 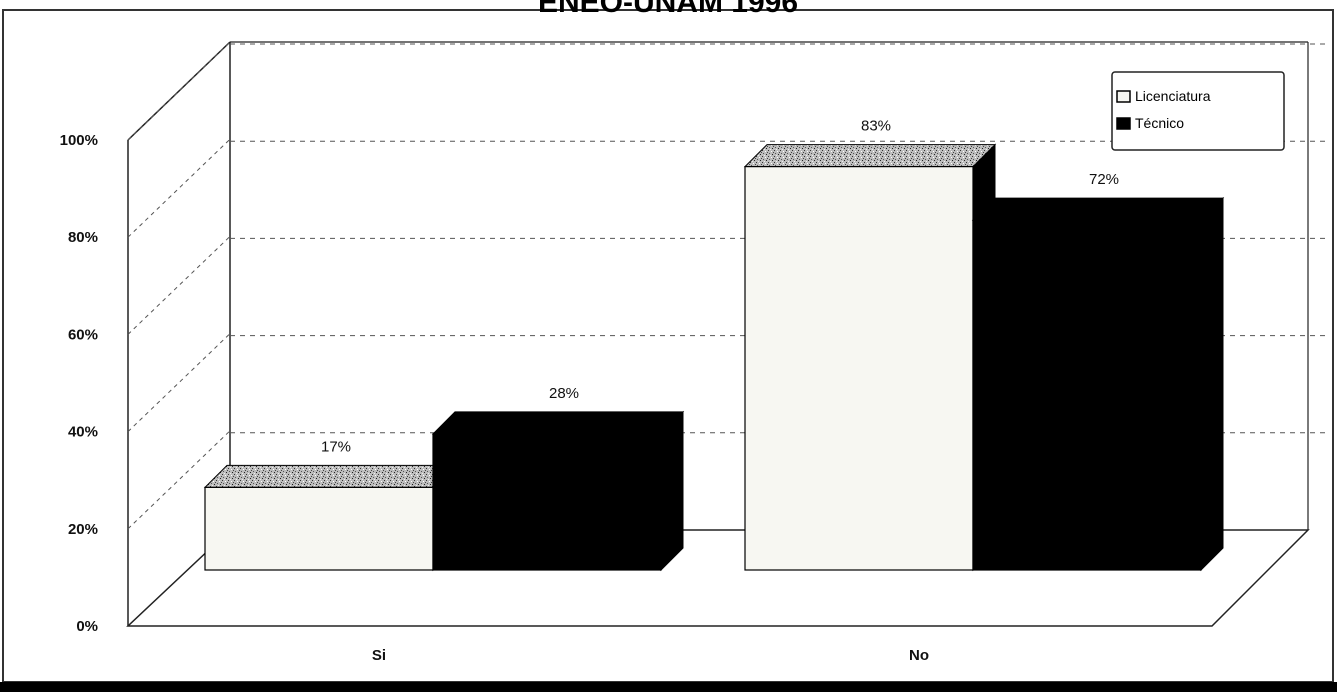 What do you see at coordinates (179, 91) in the screenshot?
I see `side-wall-top-edge` at bounding box center [179, 91].